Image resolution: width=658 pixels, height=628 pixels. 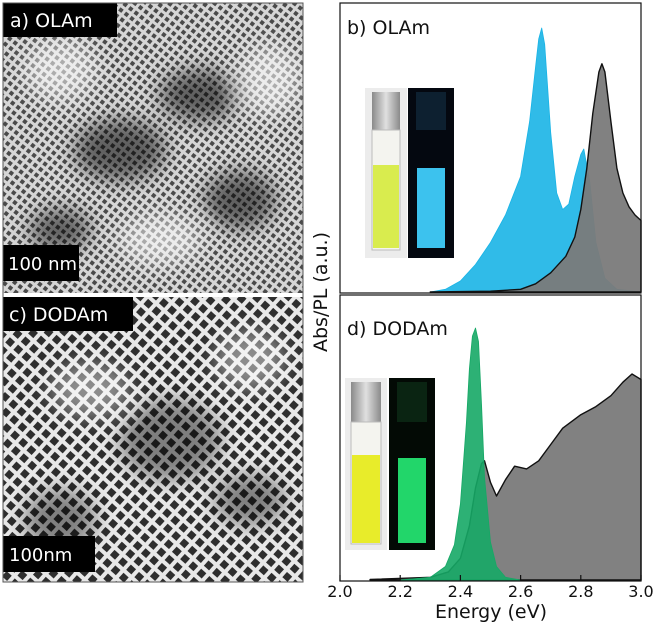 What do you see at coordinates (580, 591) in the screenshot?
I see `x-tick-label: 2.8` at bounding box center [580, 591].